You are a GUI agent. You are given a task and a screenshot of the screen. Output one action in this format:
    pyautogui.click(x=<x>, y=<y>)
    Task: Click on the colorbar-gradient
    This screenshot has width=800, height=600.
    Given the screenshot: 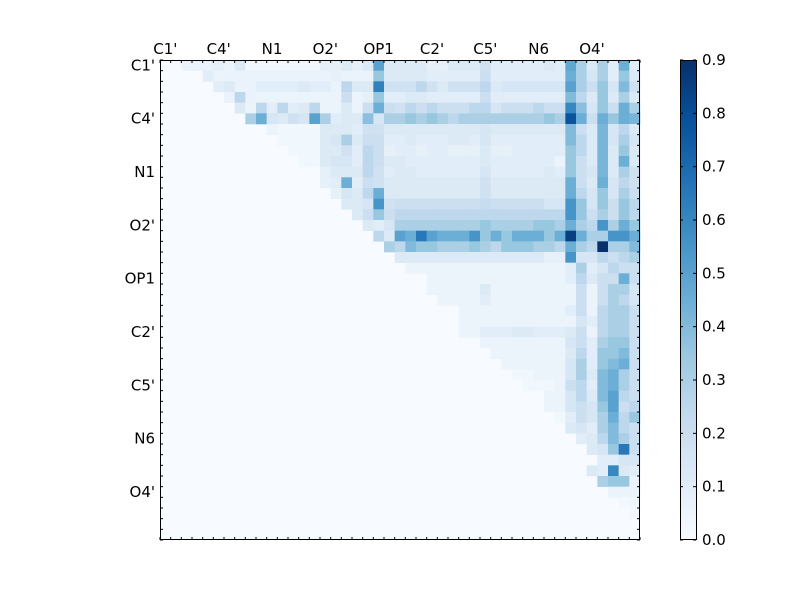 What is the action you would take?
    pyautogui.click(x=688, y=300)
    